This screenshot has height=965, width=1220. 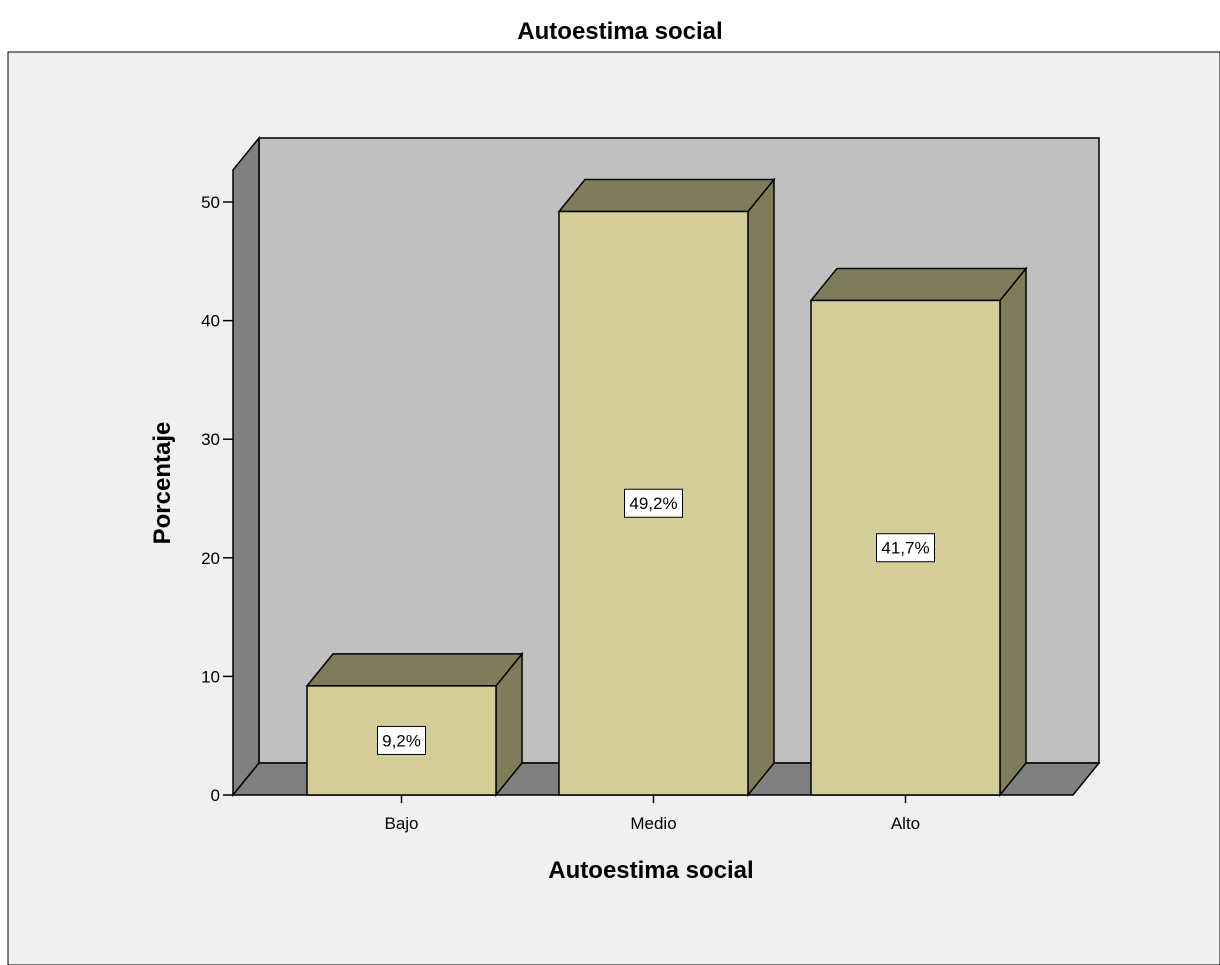 I want to click on y-tick-label: 40, so click(x=210, y=321).